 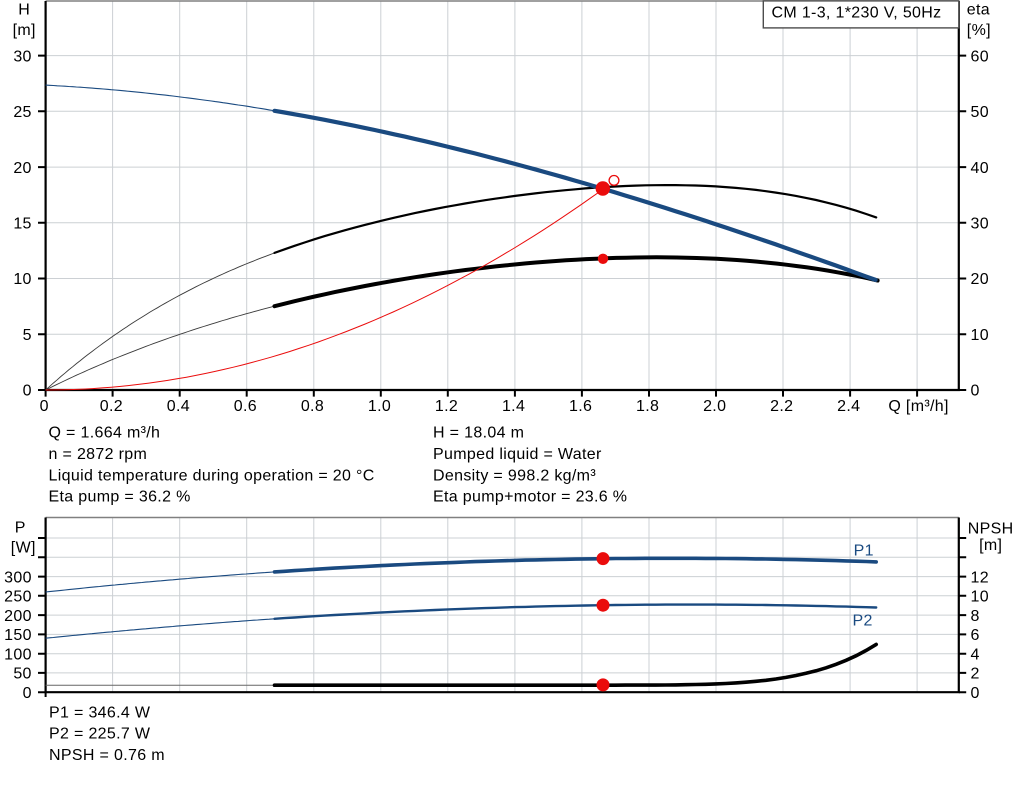 I want to click on svg-text: 1.8, so click(x=647, y=406).